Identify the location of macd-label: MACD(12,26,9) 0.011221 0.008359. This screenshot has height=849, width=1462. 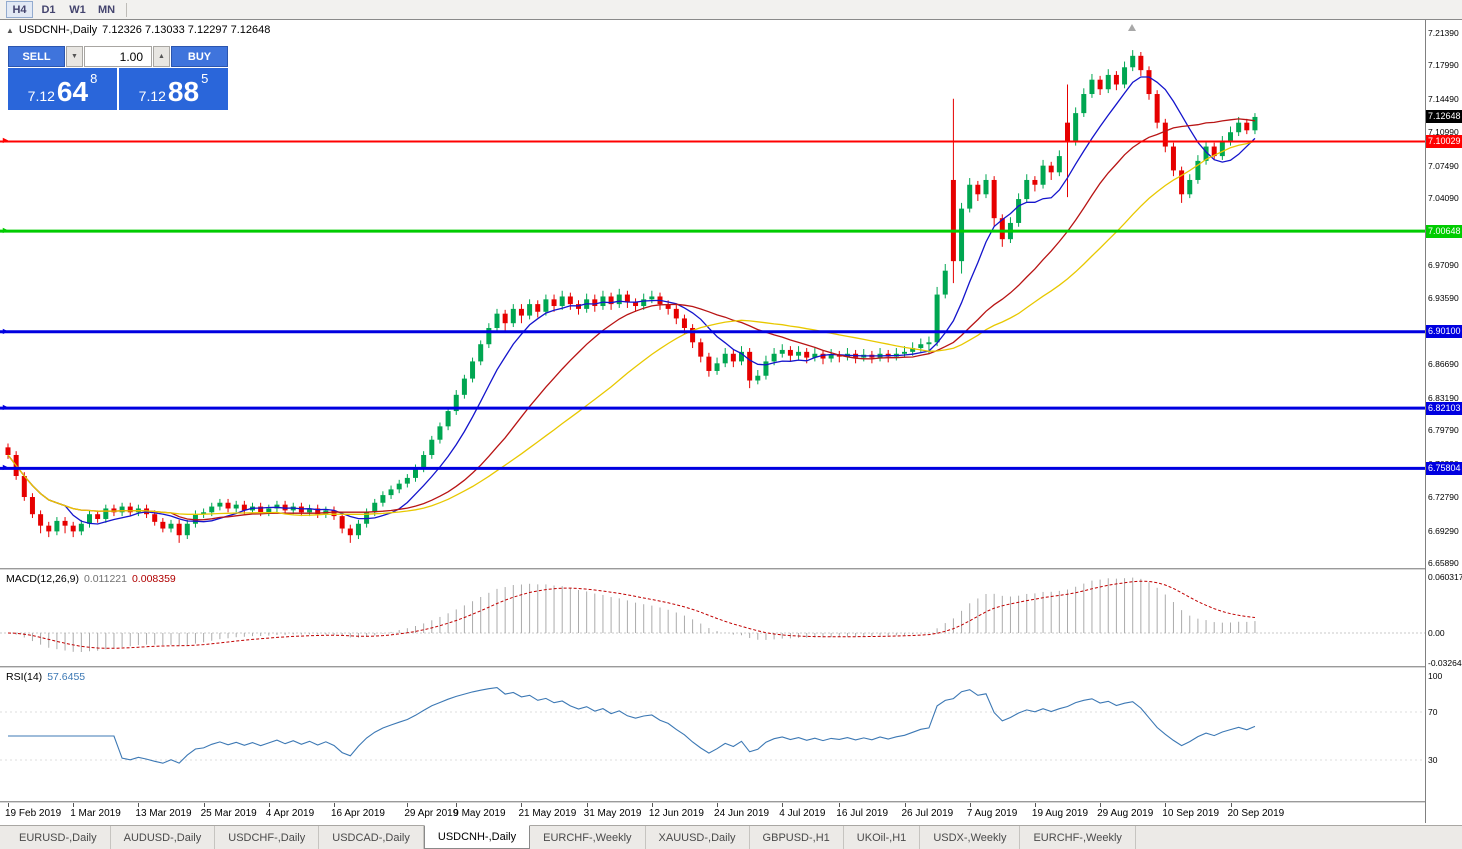
(91, 579).